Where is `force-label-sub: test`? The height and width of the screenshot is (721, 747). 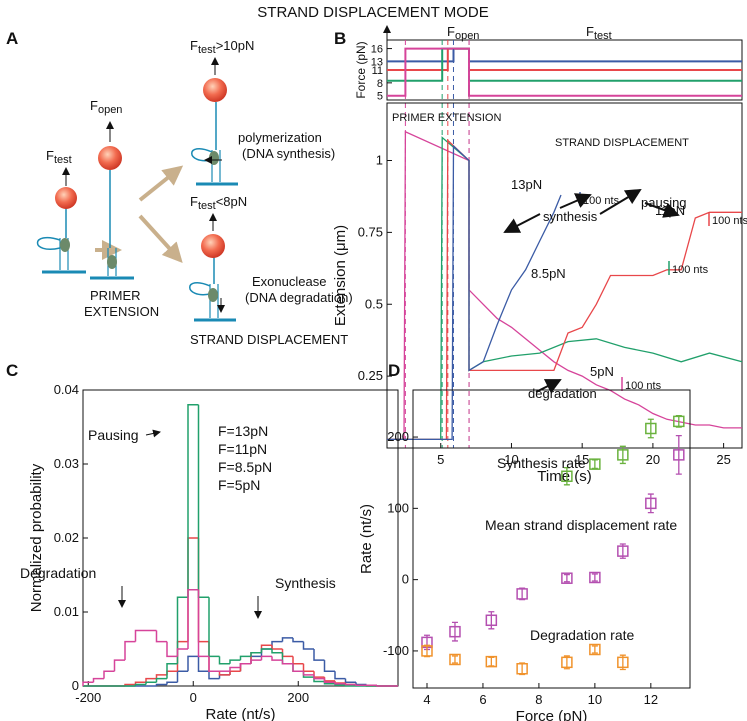
force-label-sub: test is located at coordinates (603, 36).